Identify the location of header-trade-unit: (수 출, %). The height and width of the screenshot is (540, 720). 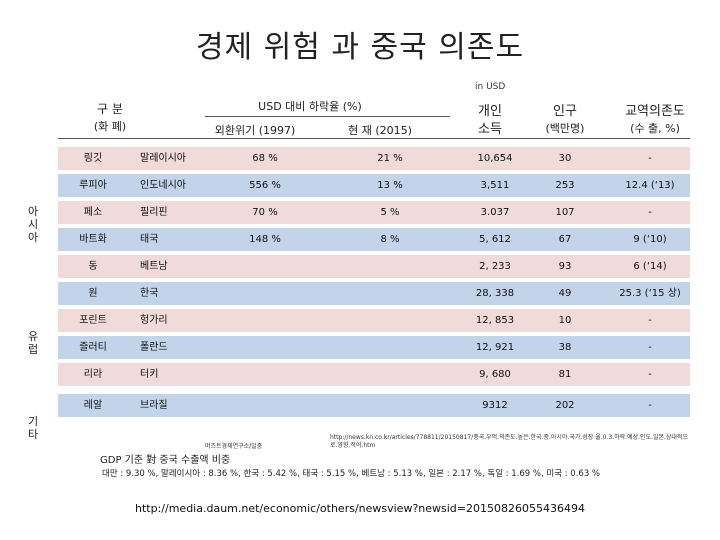
(655, 128).